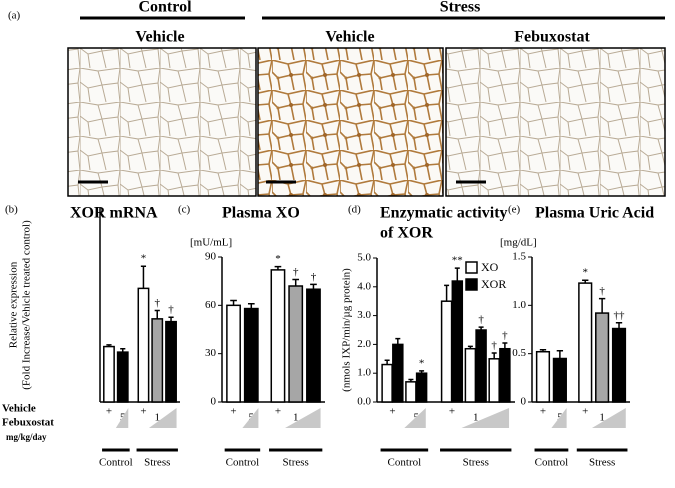 This screenshot has width=675, height=488. What do you see at coordinates (354, 210) in the screenshot?
I see `panel-label: (d)` at bounding box center [354, 210].